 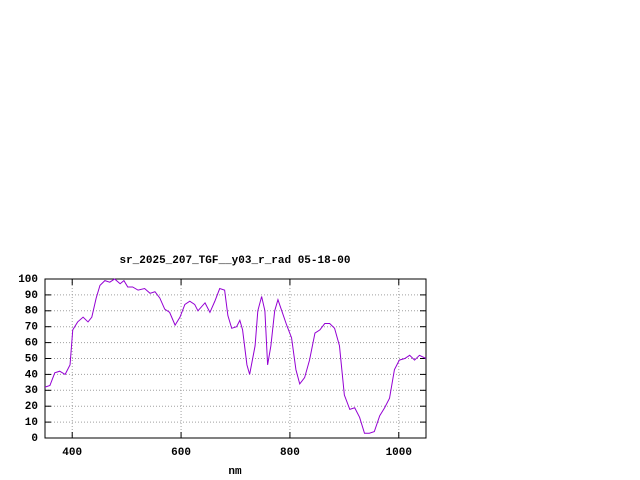 What do you see at coordinates (31, 407) in the screenshot?
I see `y-tick-label: 20` at bounding box center [31, 407].